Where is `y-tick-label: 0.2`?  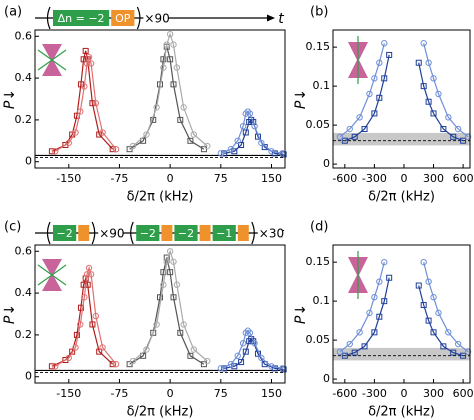 y-tick-label: 0.2 is located at coordinates (24, 119).